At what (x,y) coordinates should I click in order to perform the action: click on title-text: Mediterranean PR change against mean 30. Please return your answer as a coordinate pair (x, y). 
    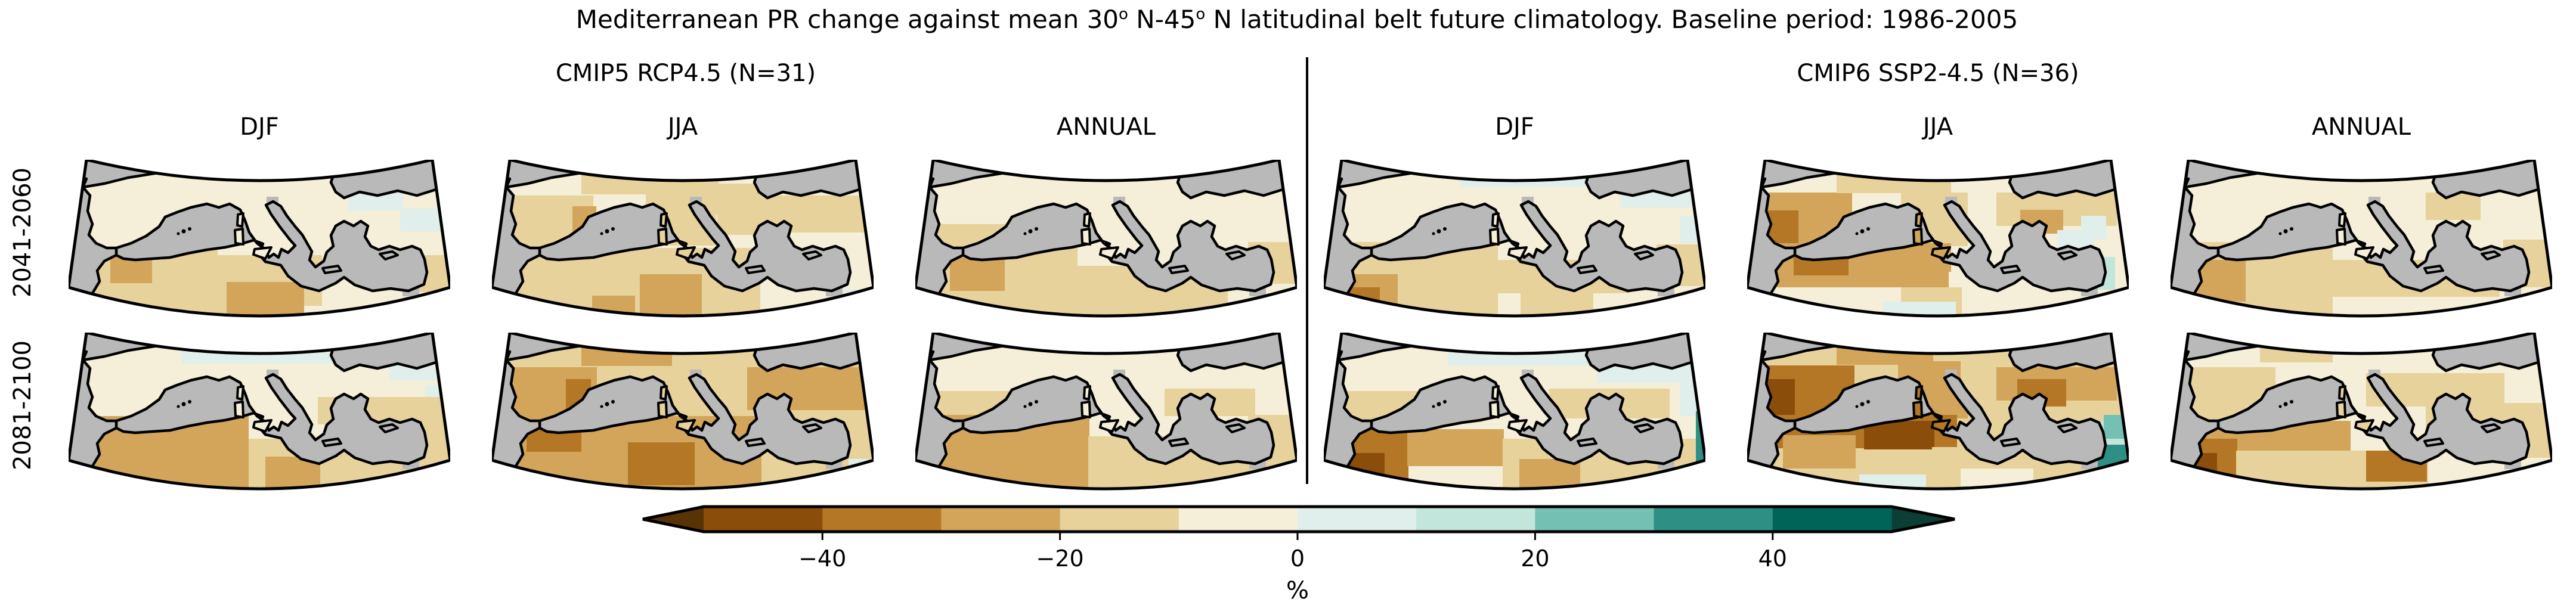
    Looking at the image, I should click on (847, 19).